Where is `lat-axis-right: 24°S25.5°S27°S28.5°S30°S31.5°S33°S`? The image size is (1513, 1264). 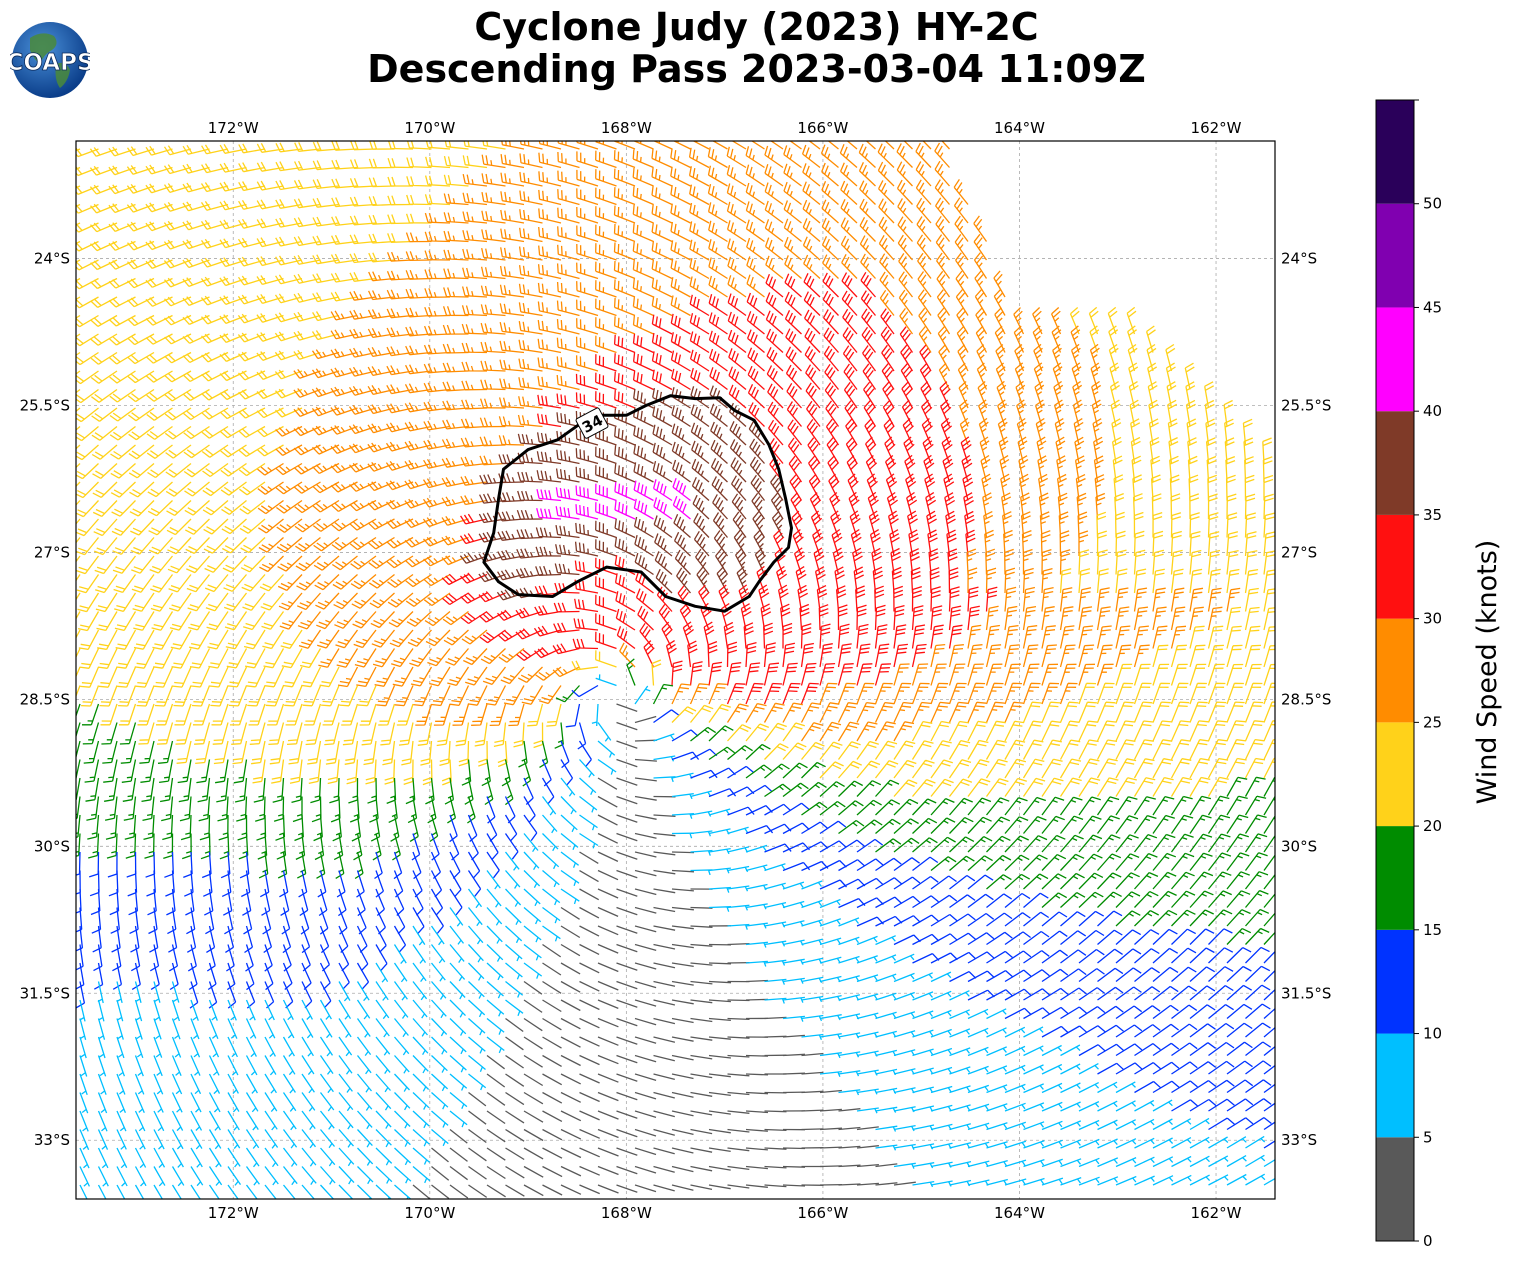 lat-axis-right: 24°S25.5°S27°S28.5°S30°S31.5°S33°S is located at coordinates (1306, 700).